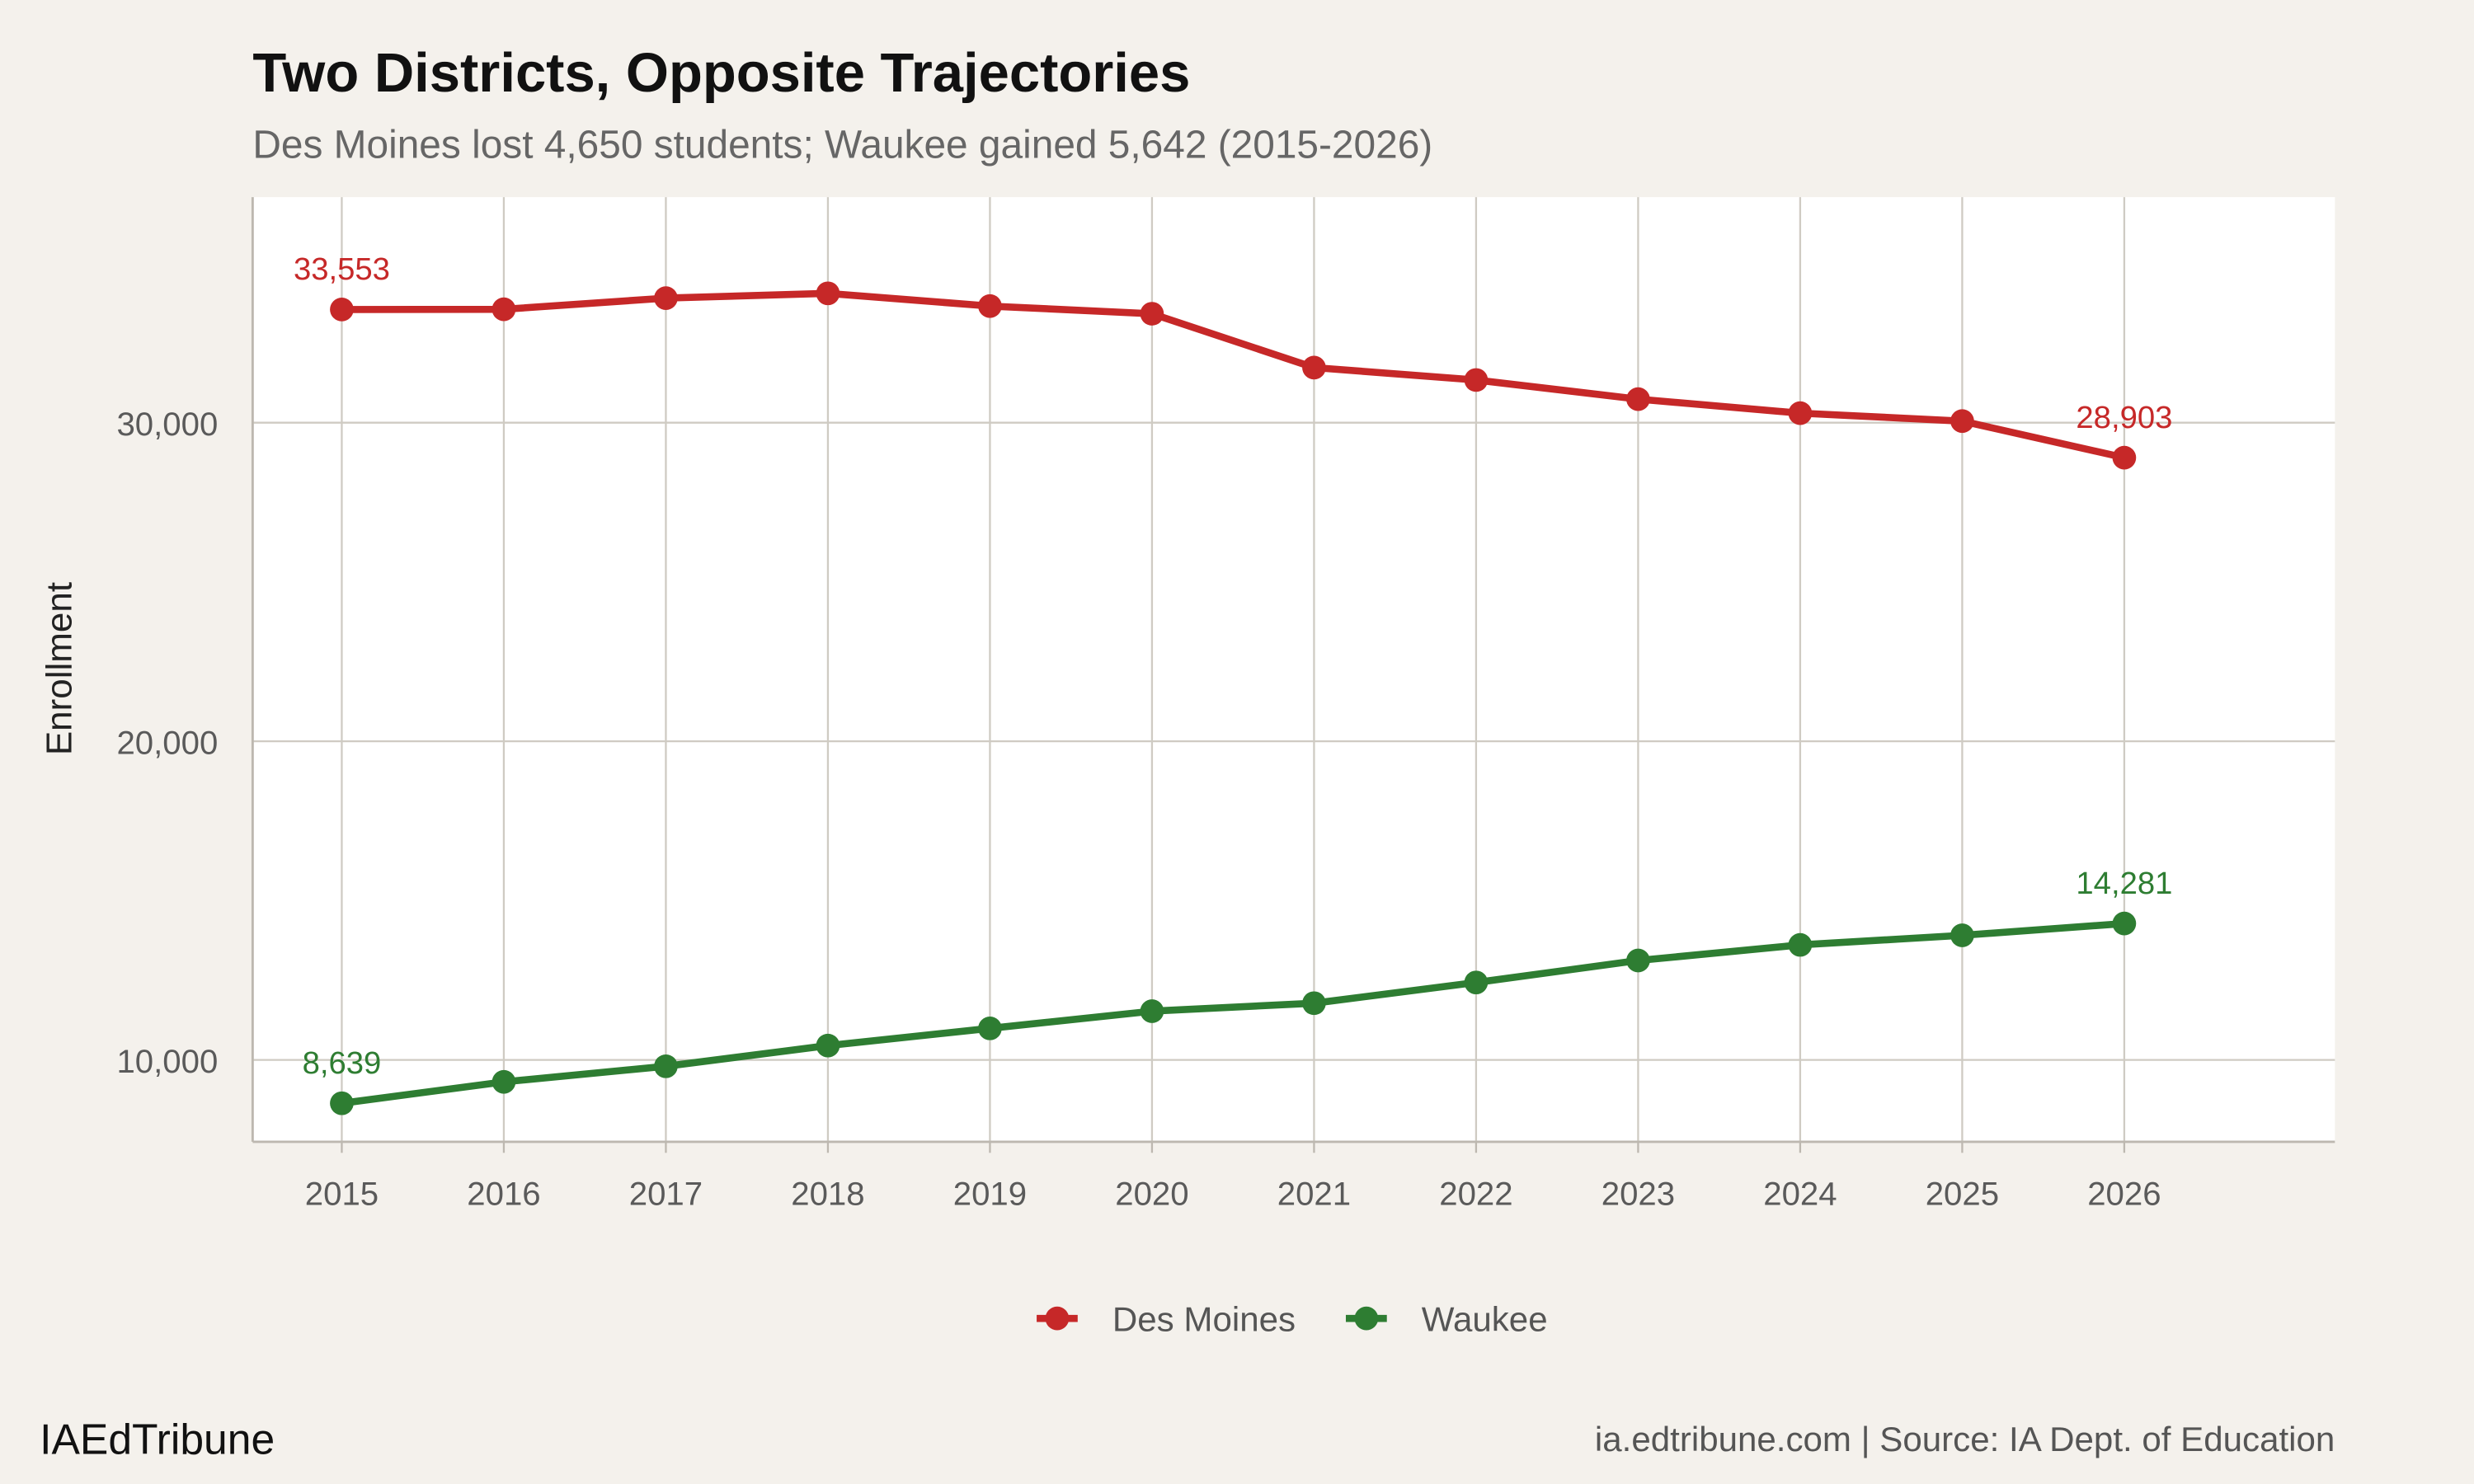 This screenshot has width=2474, height=1484. I want to click on x-tick-label: 2025, so click(1962, 1193).